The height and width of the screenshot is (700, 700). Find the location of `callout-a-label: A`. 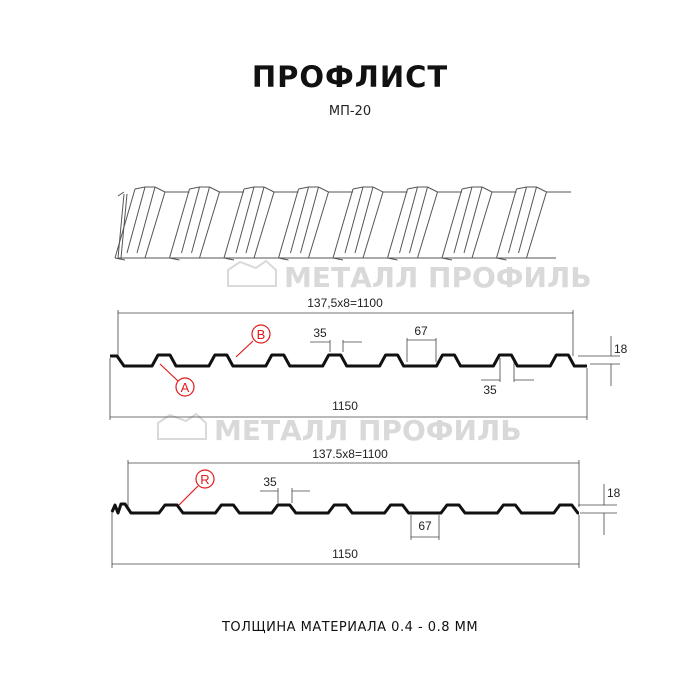

callout-a-label: A is located at coordinates (185, 387).